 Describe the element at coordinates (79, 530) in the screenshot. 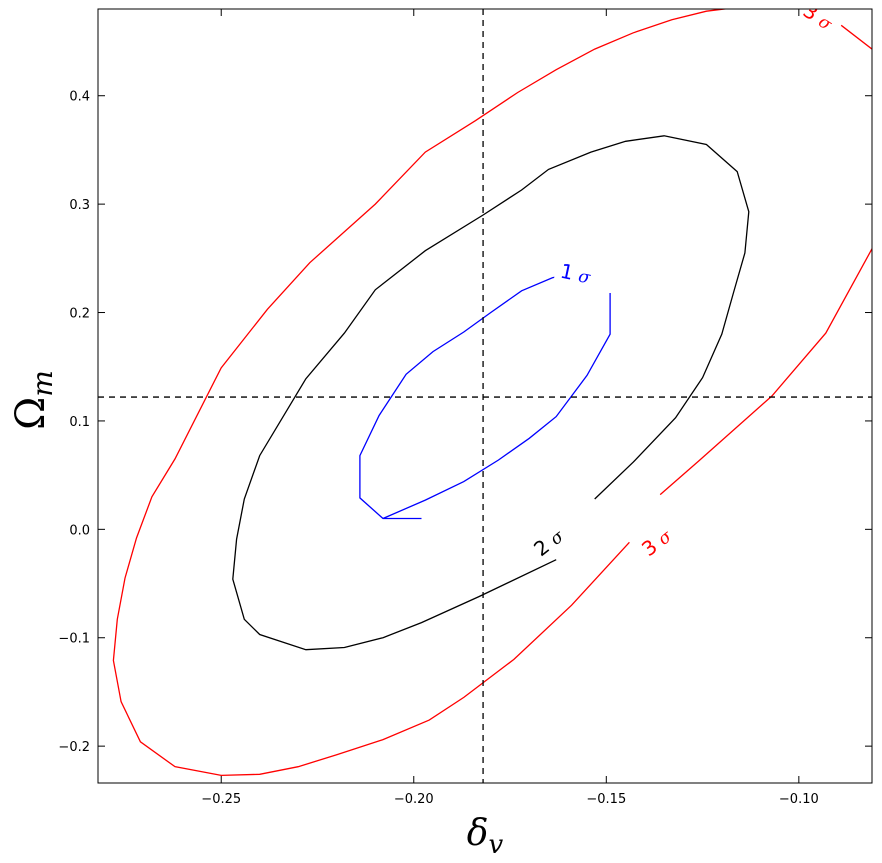

I see `y-tick-label: 0.0` at that location.